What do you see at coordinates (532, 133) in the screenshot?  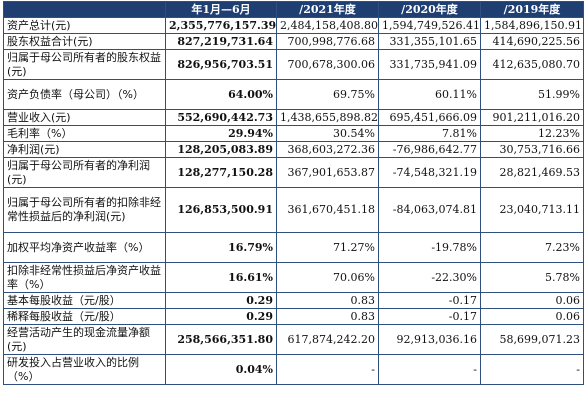 I see `cell-value: 12.23%` at bounding box center [532, 133].